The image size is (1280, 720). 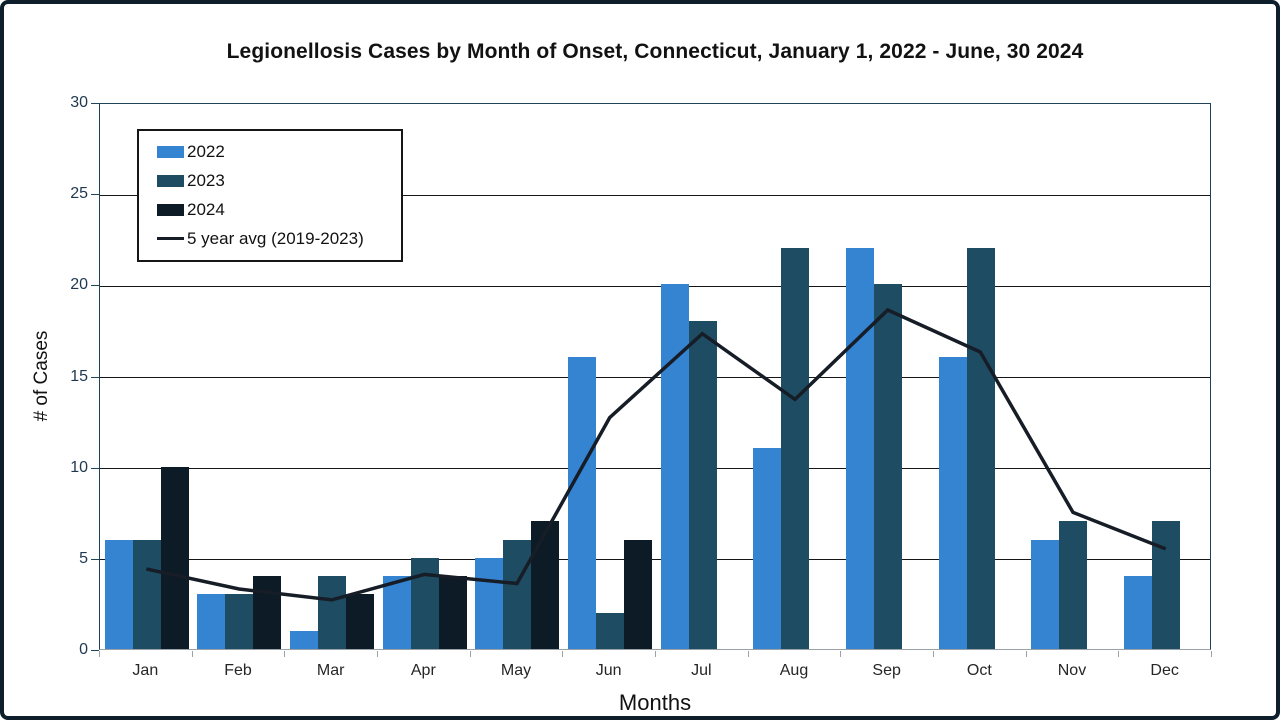 I want to click on bar-2024-jan, so click(x=174, y=557).